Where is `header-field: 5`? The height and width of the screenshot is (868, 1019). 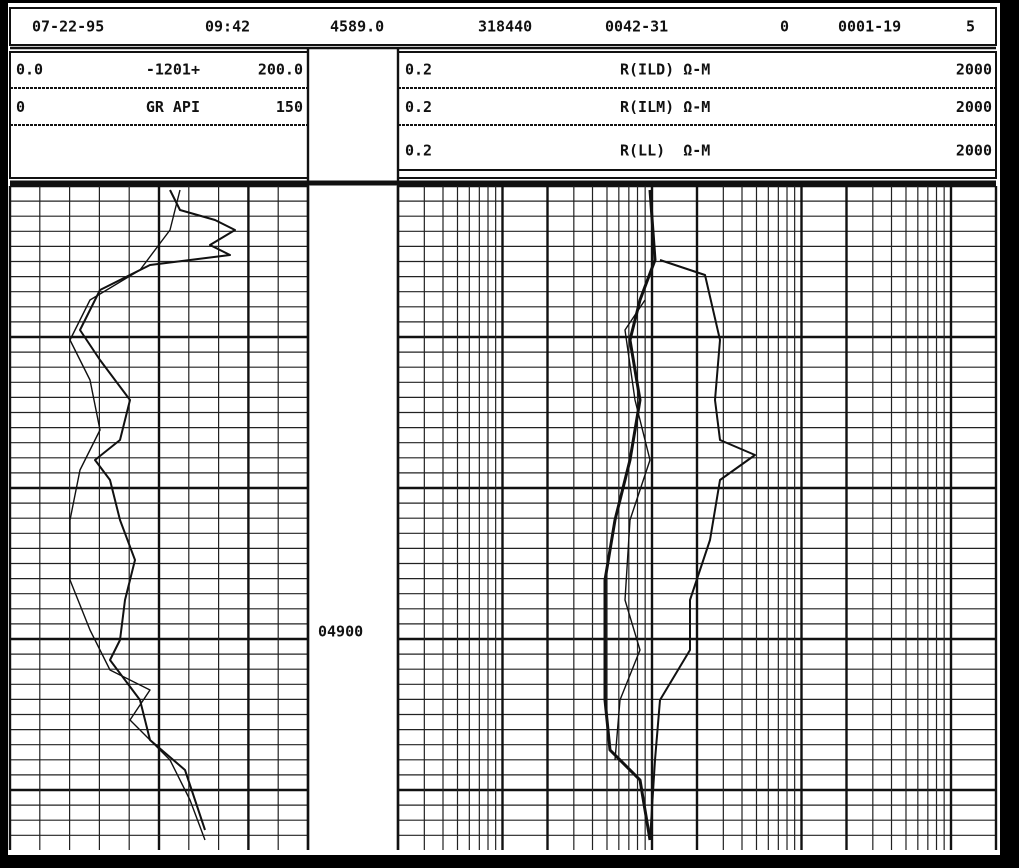
header-field: 5 is located at coordinates (970, 27).